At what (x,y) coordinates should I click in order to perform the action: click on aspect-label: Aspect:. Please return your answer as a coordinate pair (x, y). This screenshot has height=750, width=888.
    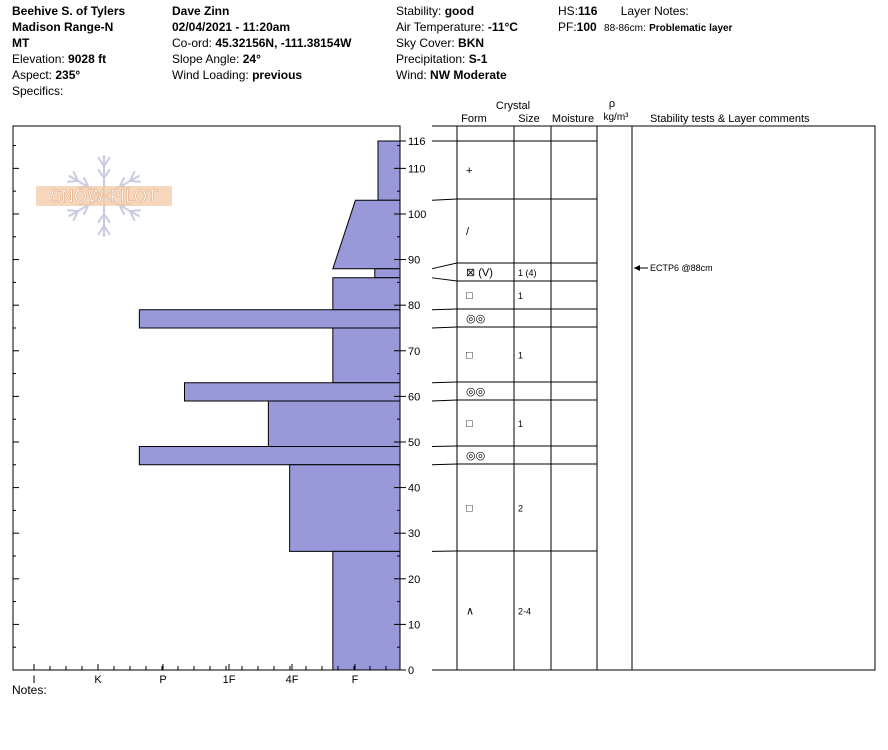
    Looking at the image, I should click on (32, 75).